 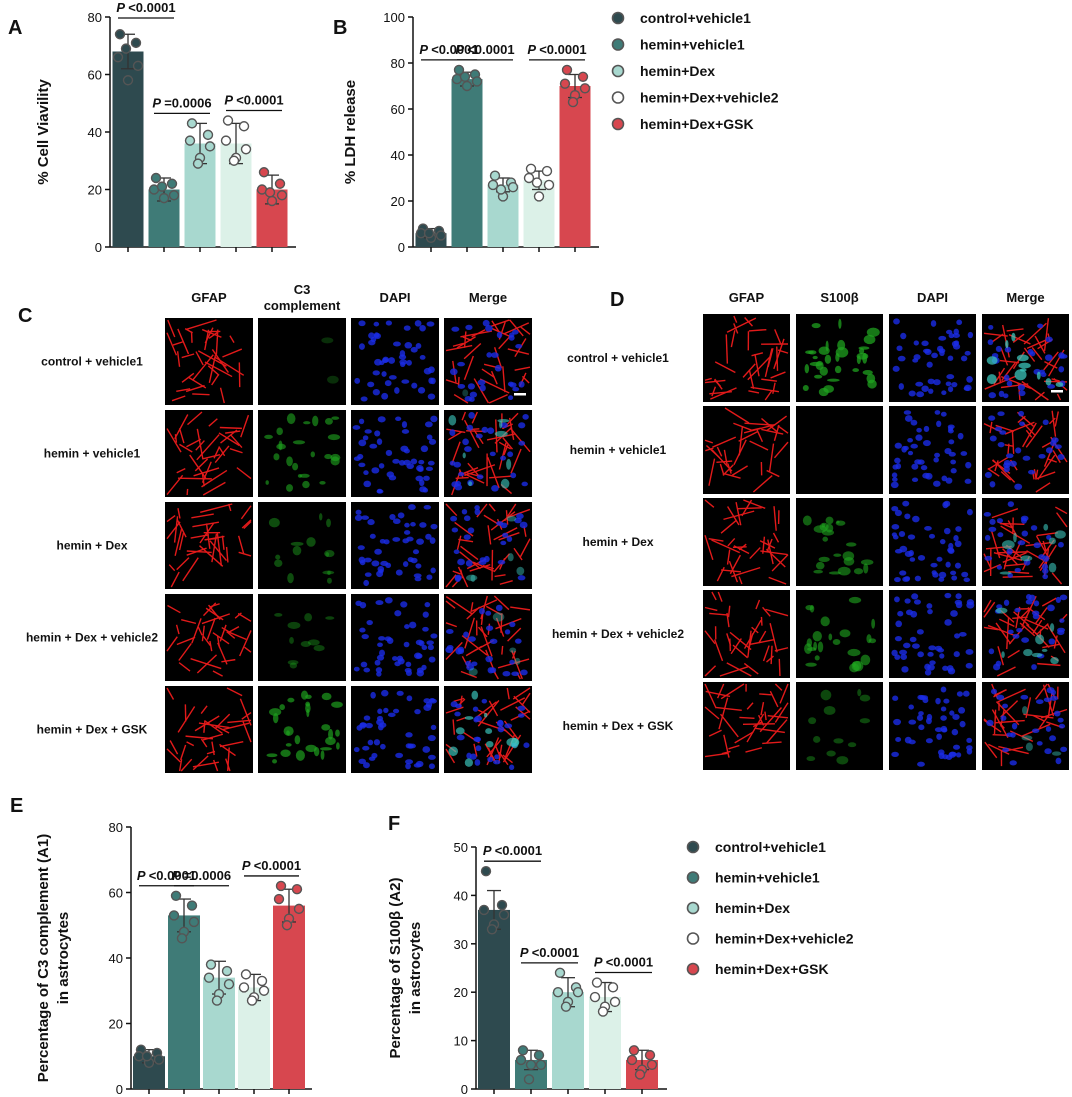 I want to click on column-label: Merge, so click(x=1025, y=297).